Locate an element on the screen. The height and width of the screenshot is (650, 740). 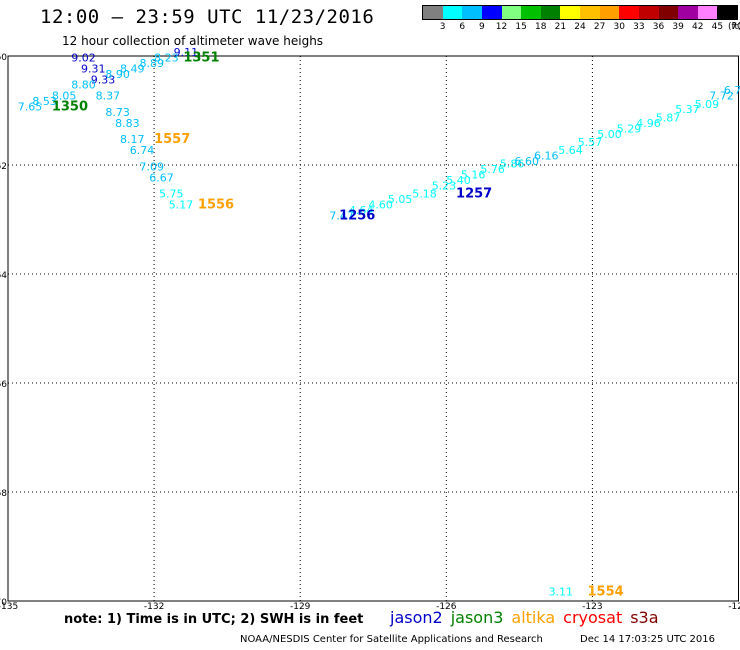
lon-tick-label: -129 is located at coordinates (300, 607).